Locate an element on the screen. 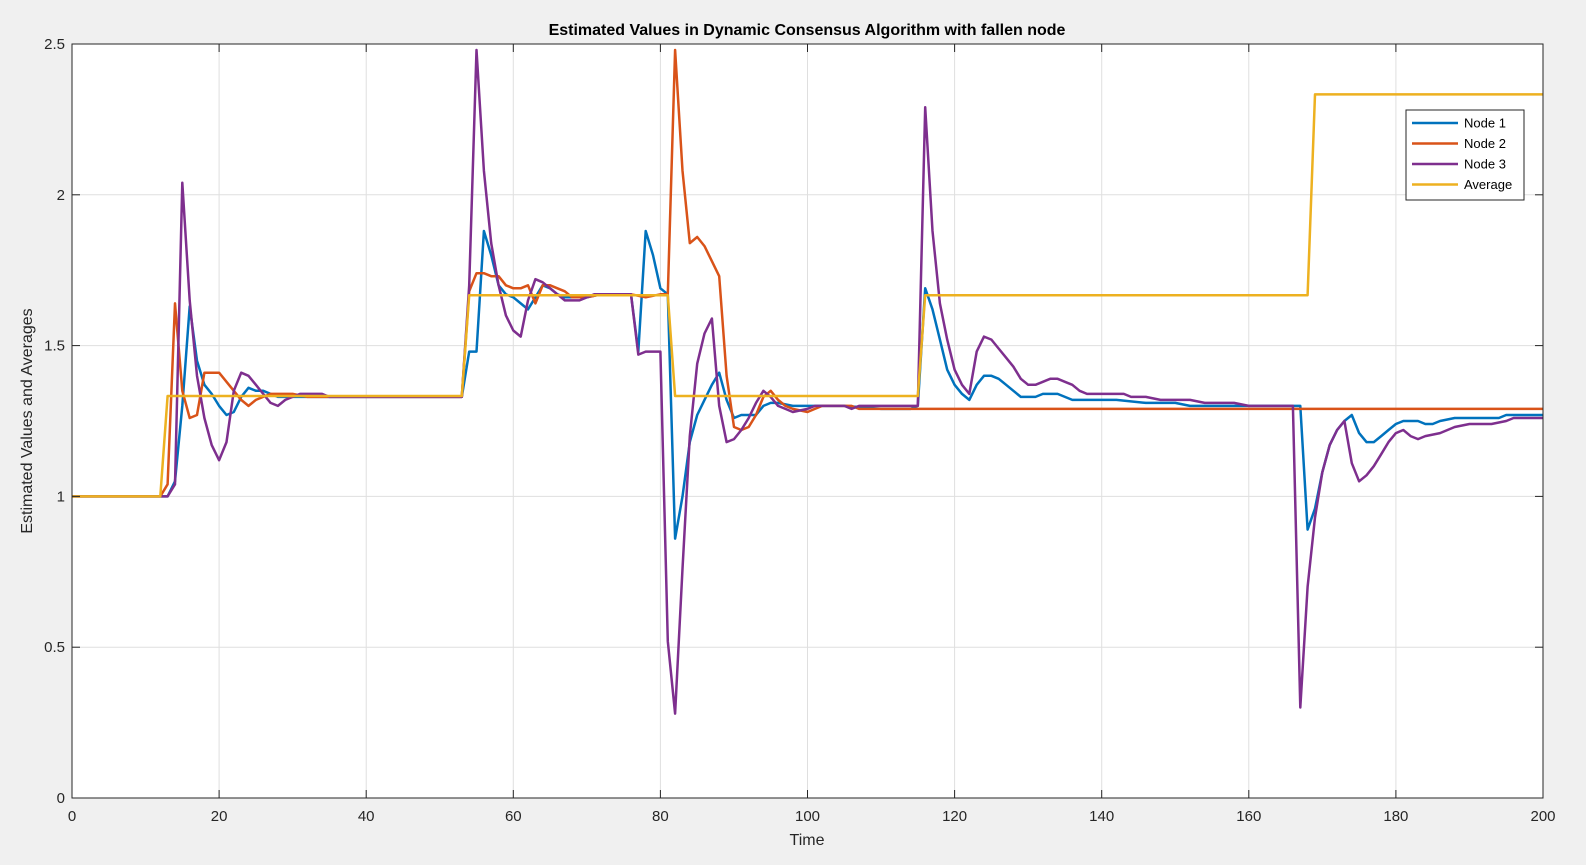 Image resolution: width=1586 pixels, height=865 pixels. x-tick-label: 140 is located at coordinates (1101, 816).